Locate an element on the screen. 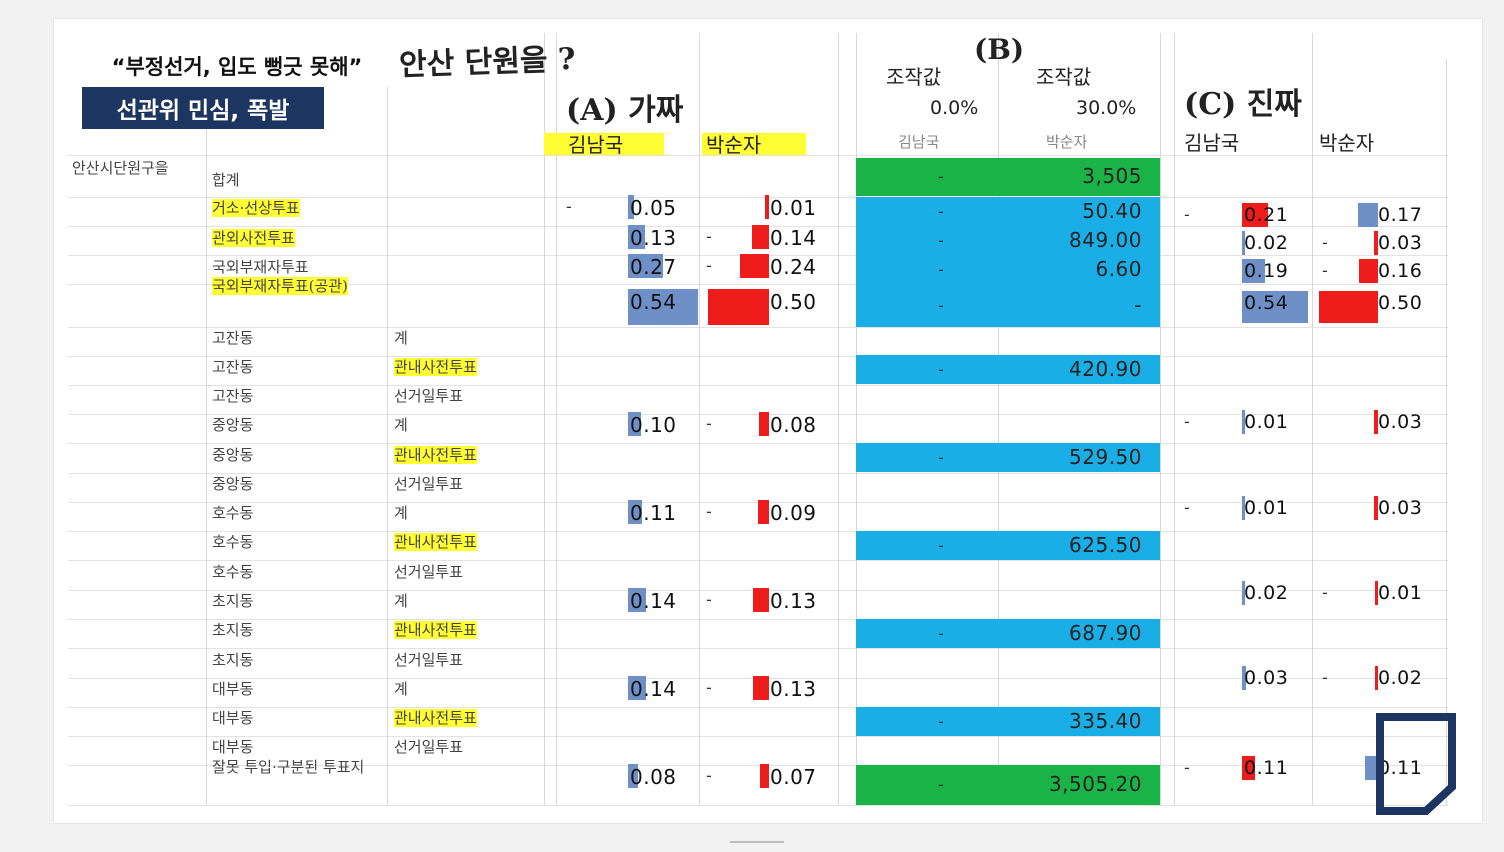 The height and width of the screenshot is (852, 1504). header-c-kim: 김남국 is located at coordinates (1212, 143).